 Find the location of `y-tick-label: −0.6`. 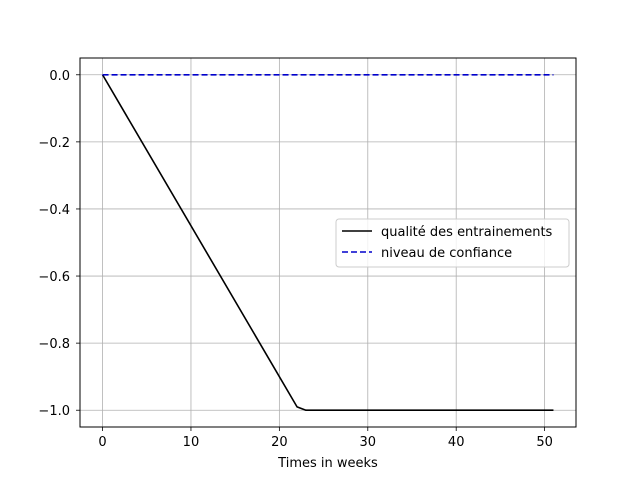

y-tick-label: −0.6 is located at coordinates (54, 277).